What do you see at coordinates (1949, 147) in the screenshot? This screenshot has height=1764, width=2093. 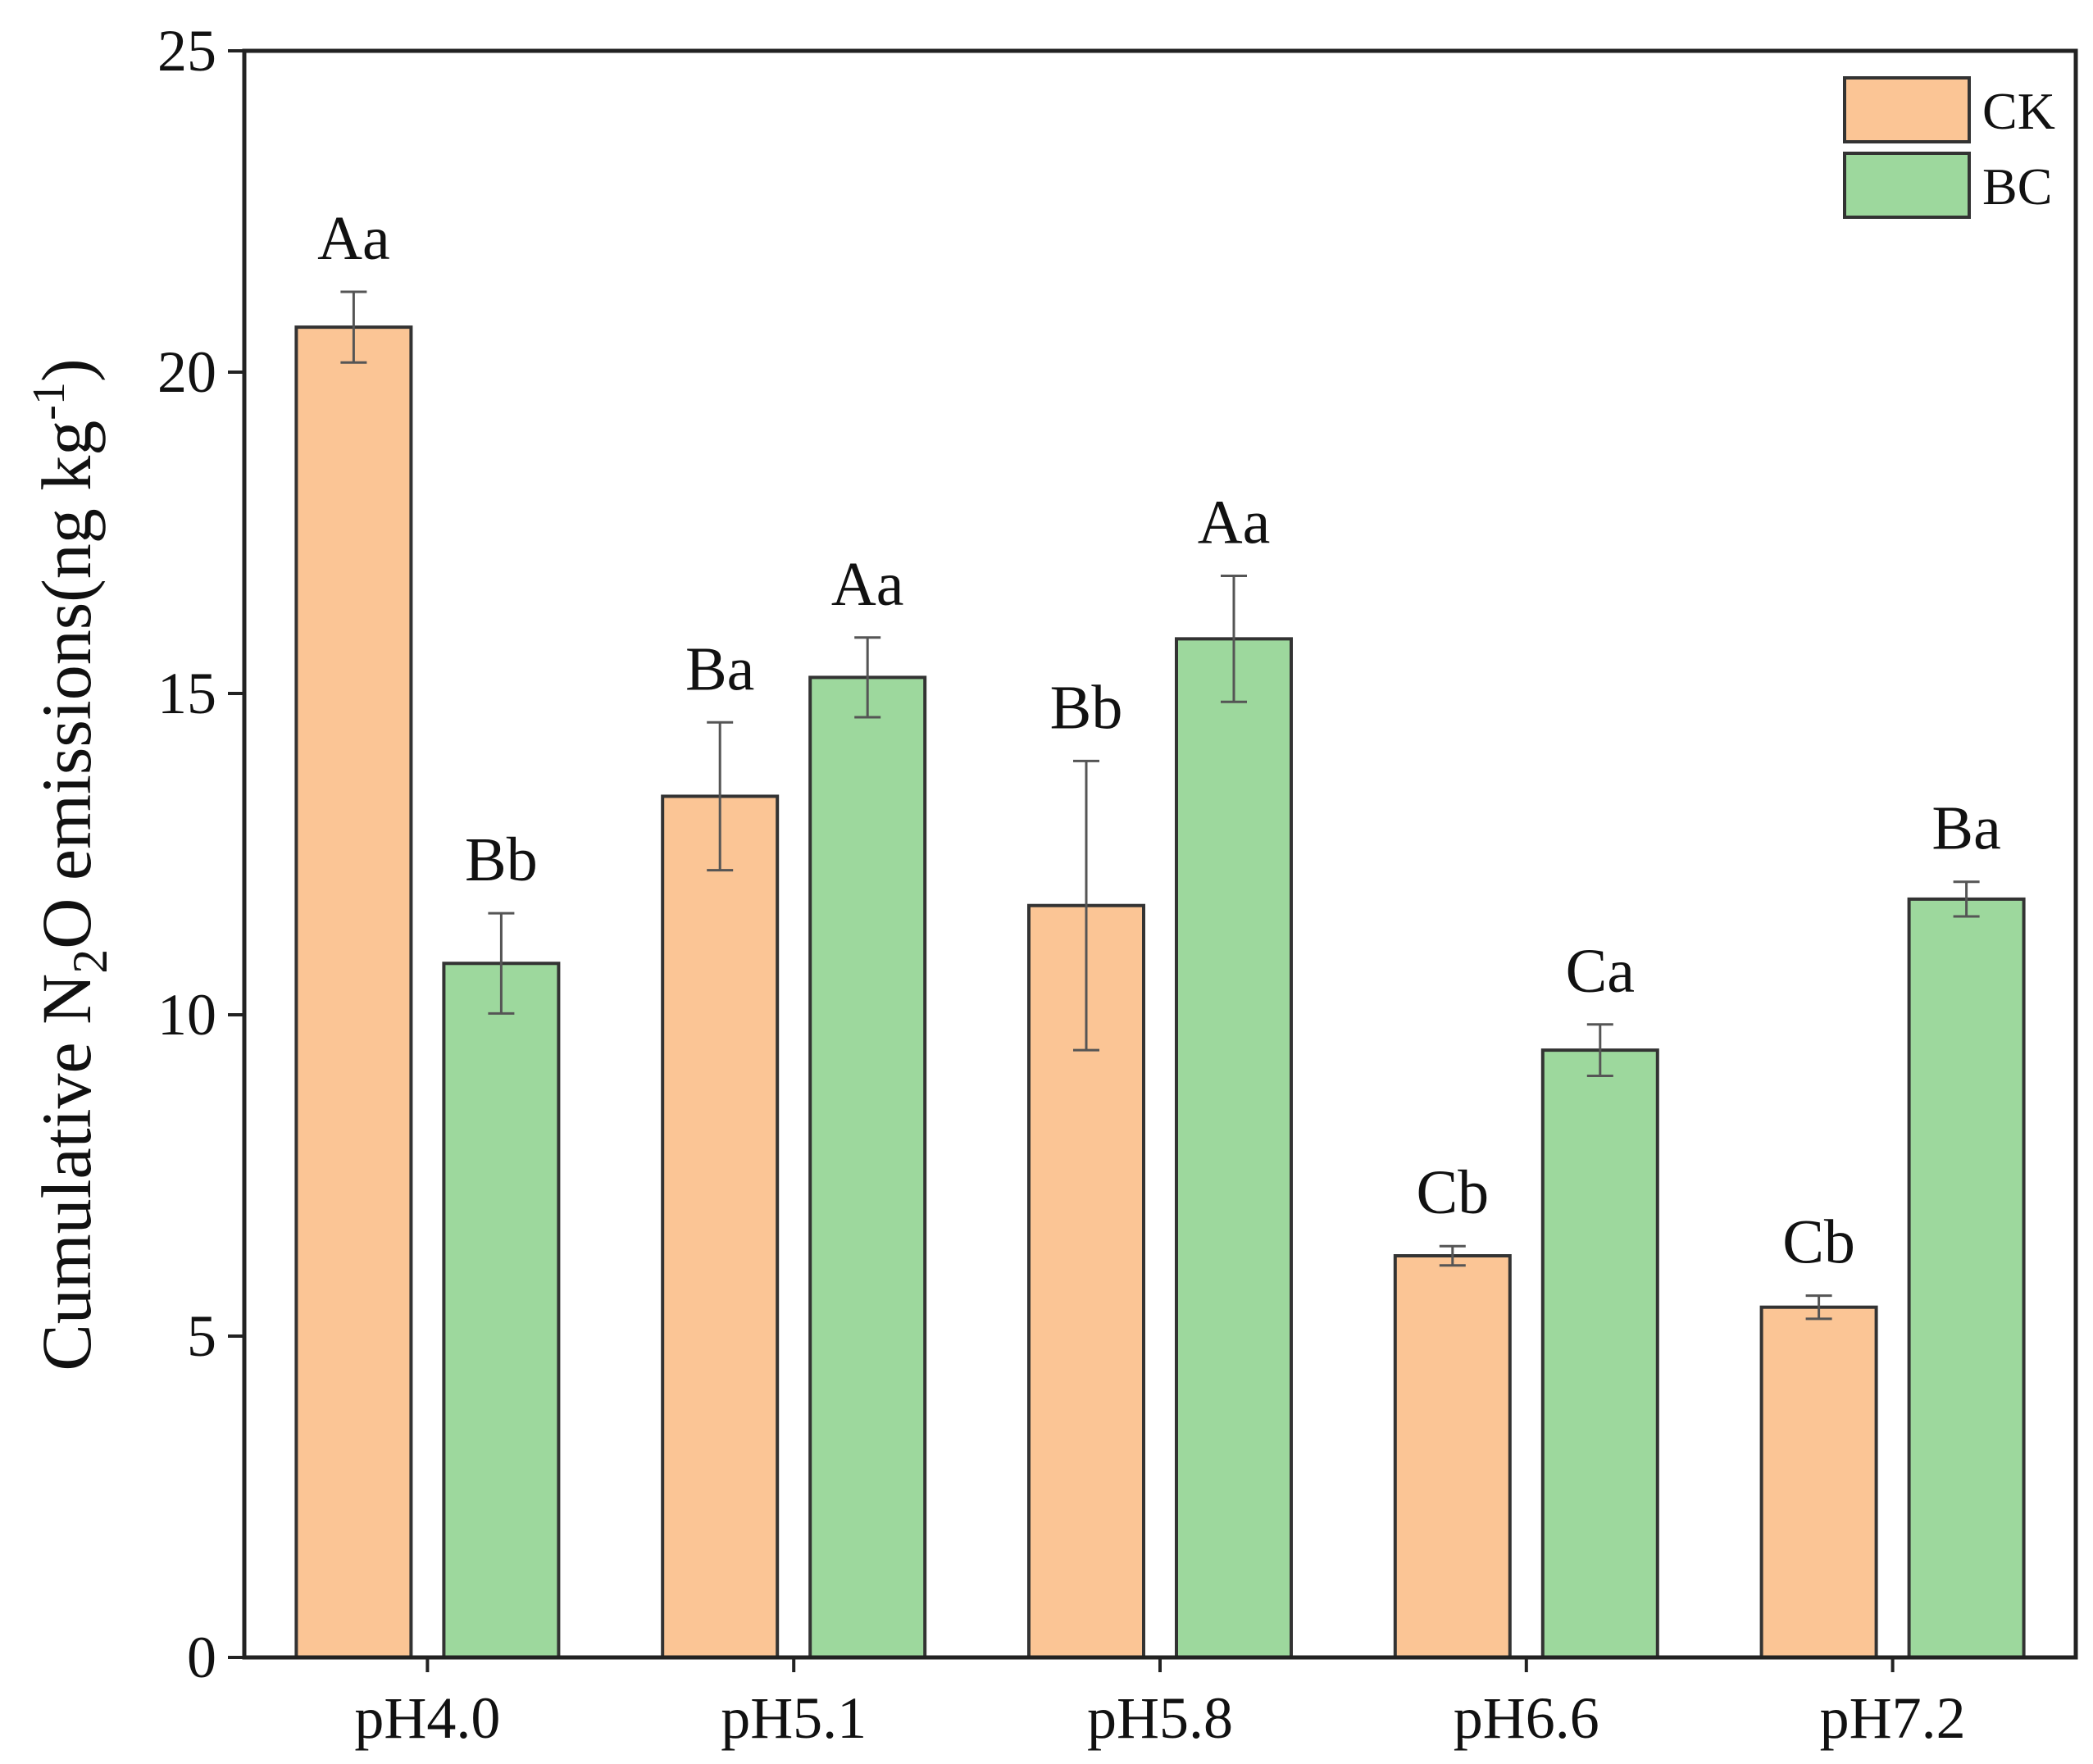 I see `legend: CK BC` at bounding box center [1949, 147].